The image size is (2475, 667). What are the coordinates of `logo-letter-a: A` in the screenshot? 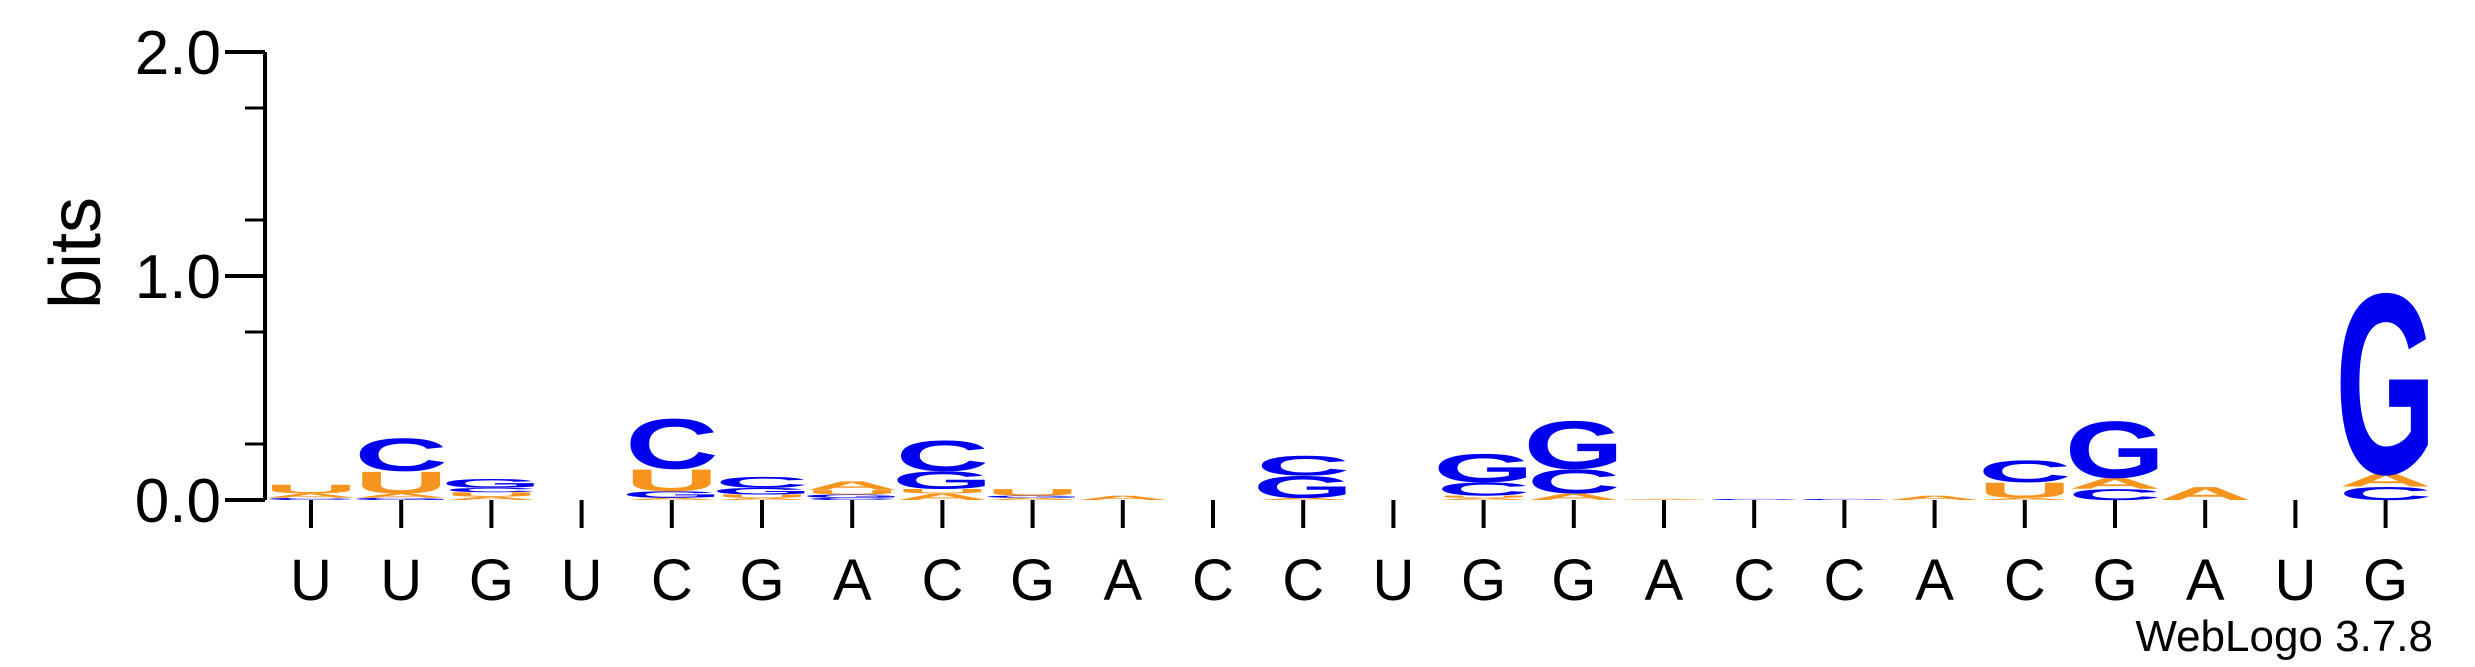 It's located at (851, 486).